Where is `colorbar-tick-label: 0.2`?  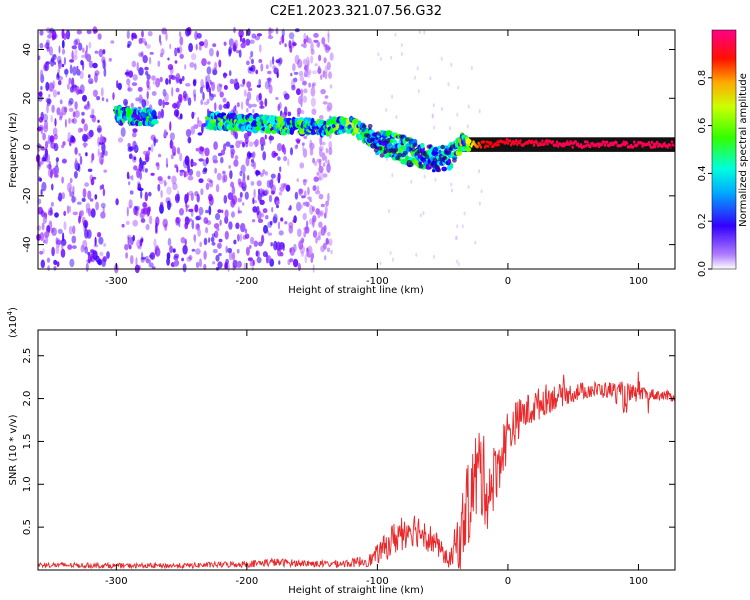 colorbar-tick-label: 0.2 is located at coordinates (702, 221).